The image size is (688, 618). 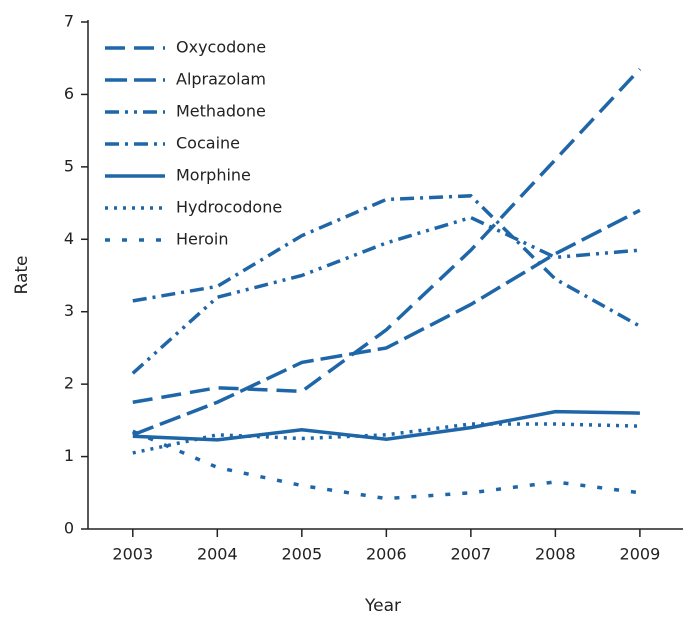 What do you see at coordinates (69, 383) in the screenshot?
I see `y-tick-label: 2` at bounding box center [69, 383].